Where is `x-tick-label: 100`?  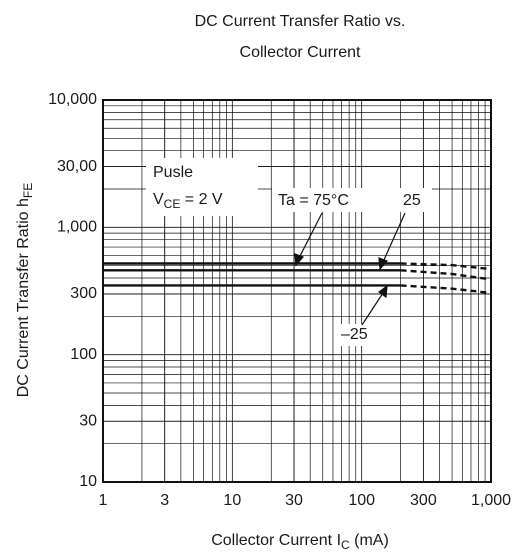
x-tick-label: 100 is located at coordinates (361, 500).